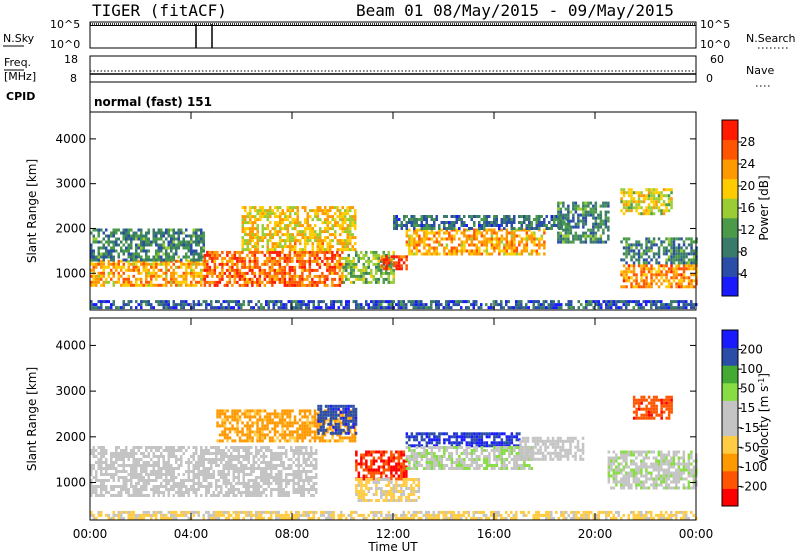 This screenshot has width=800, height=554. I want to click on y-tick-label: 1000, so click(70, 273).